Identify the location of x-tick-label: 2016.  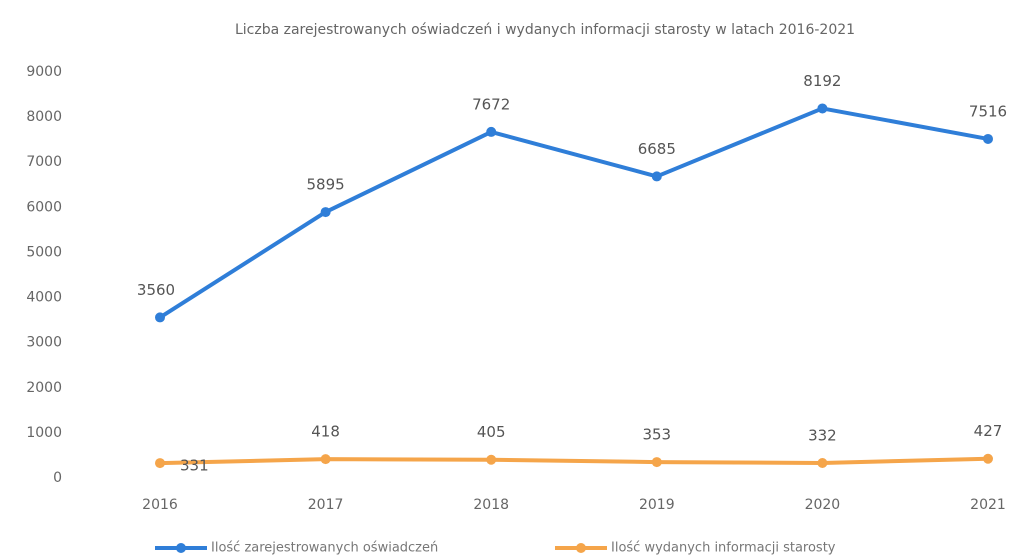
(160, 505).